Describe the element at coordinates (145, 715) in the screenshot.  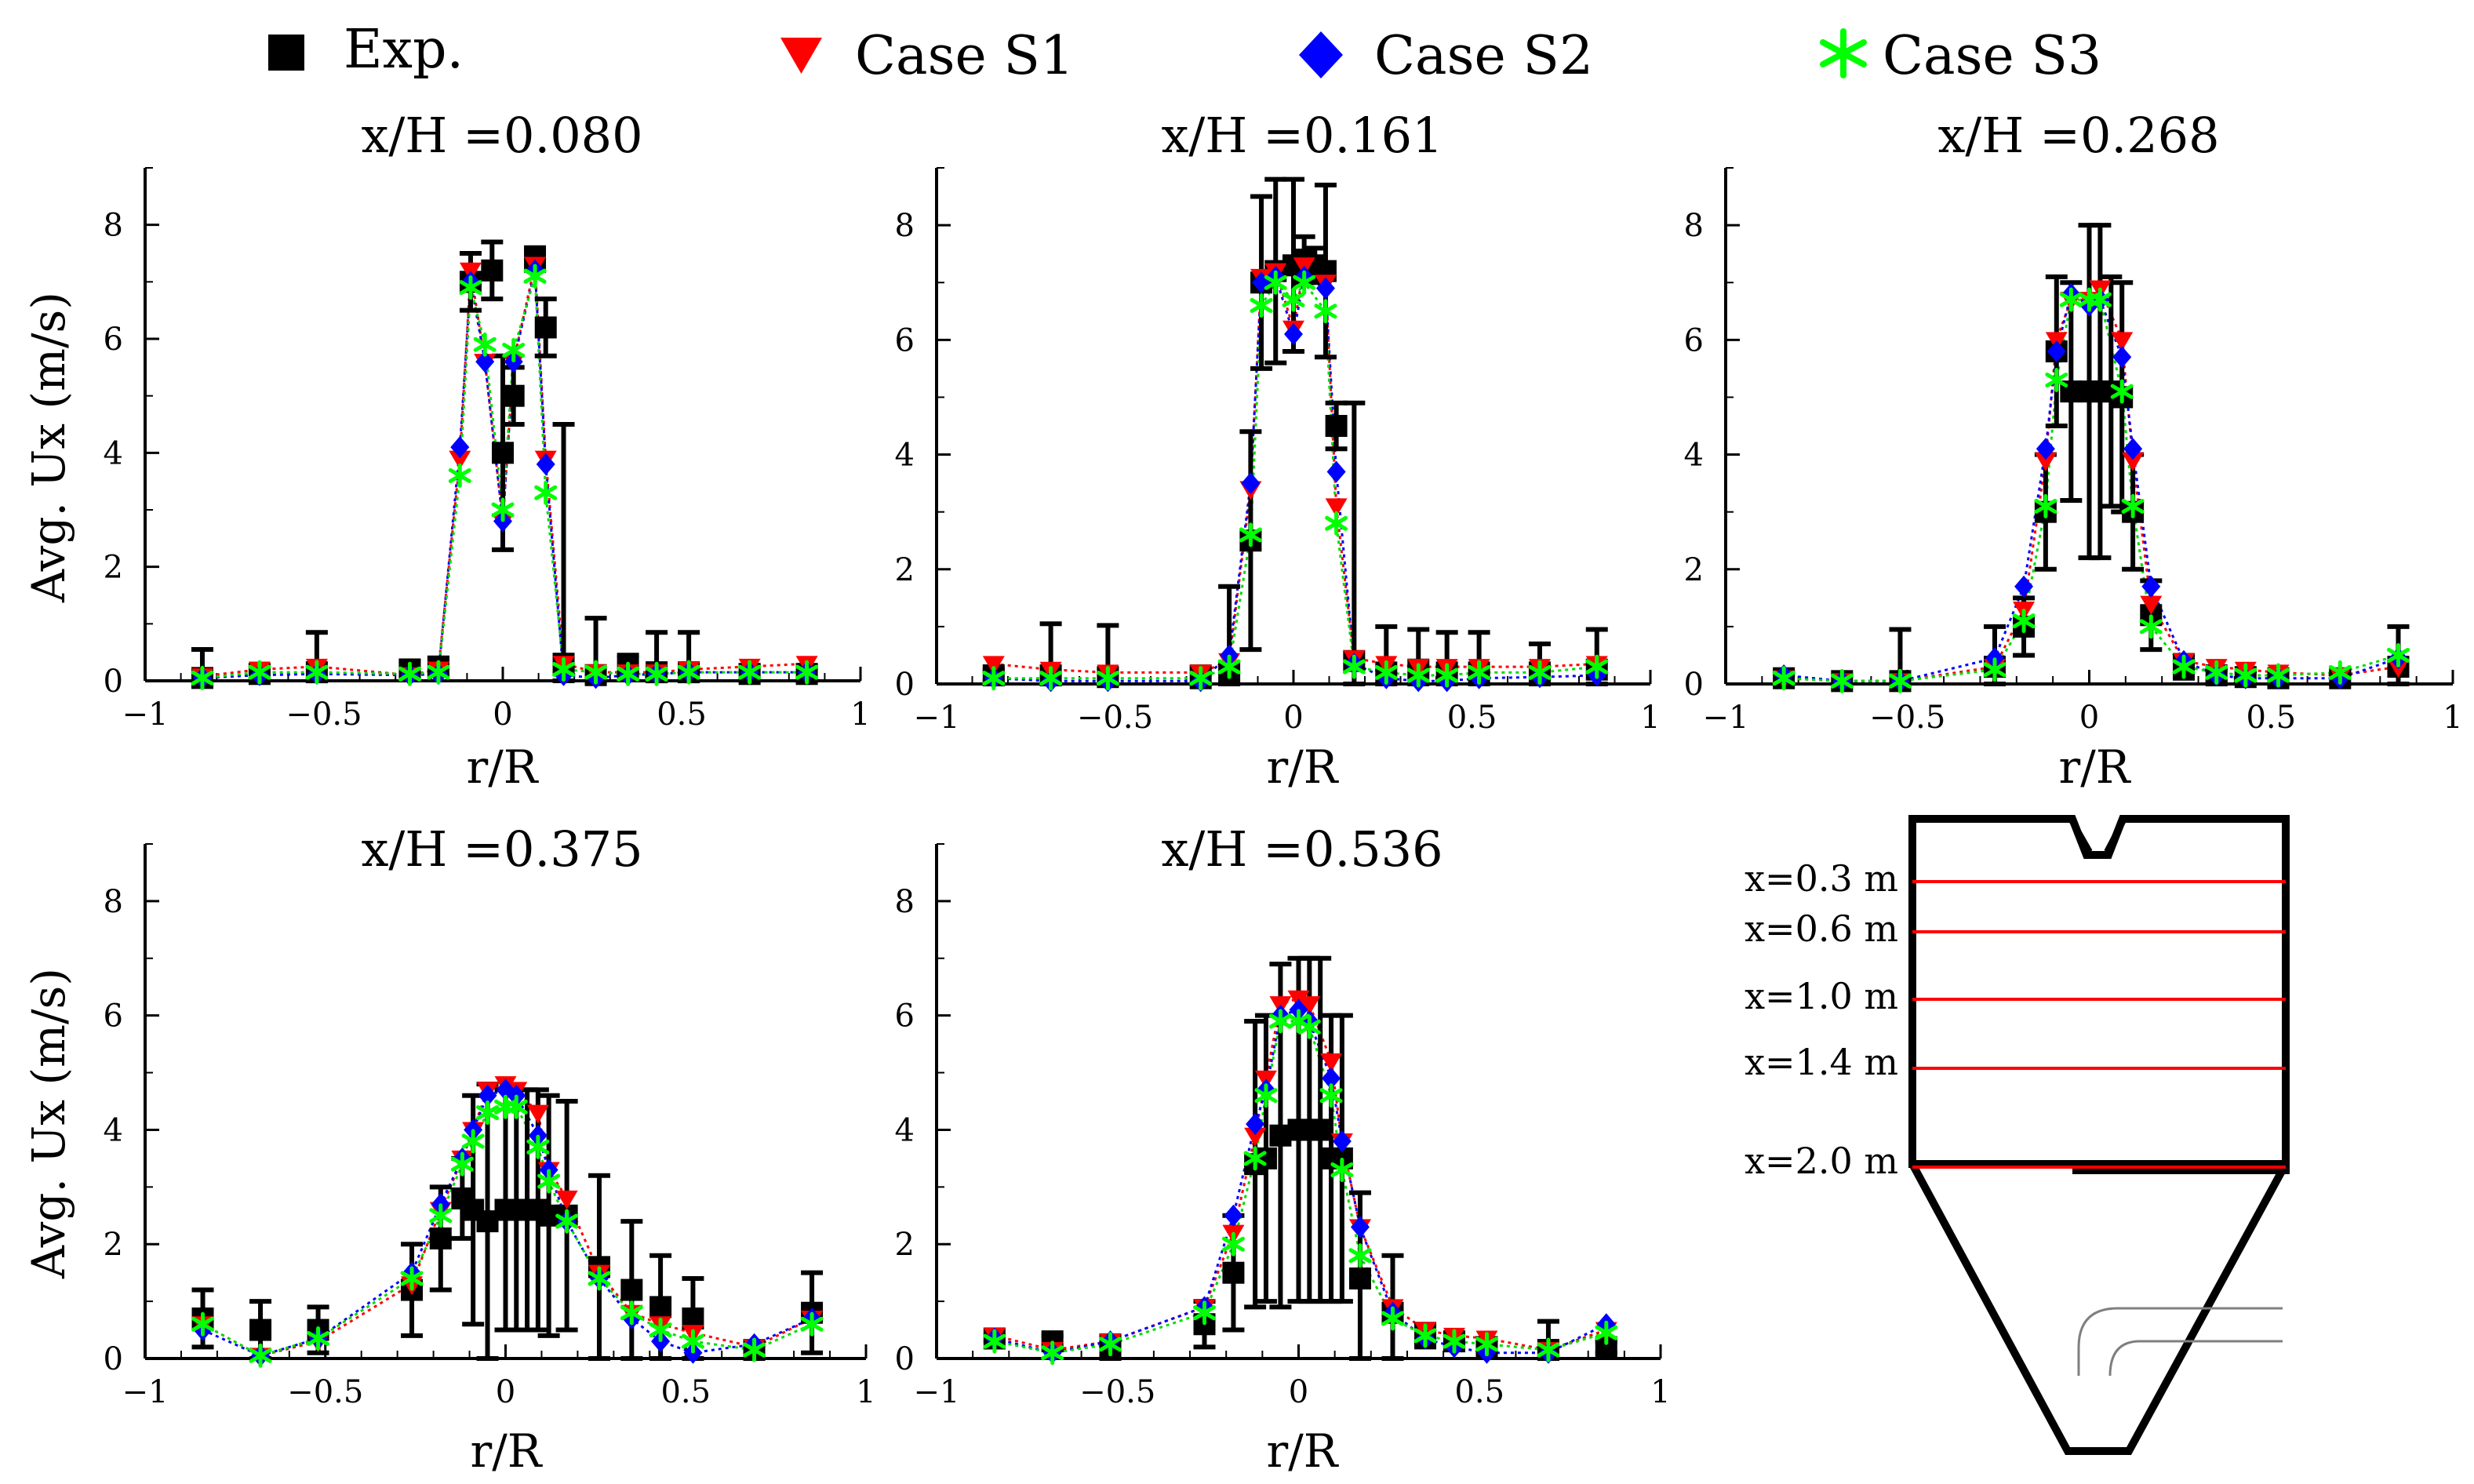
I see `x-tick-label: −1` at that location.